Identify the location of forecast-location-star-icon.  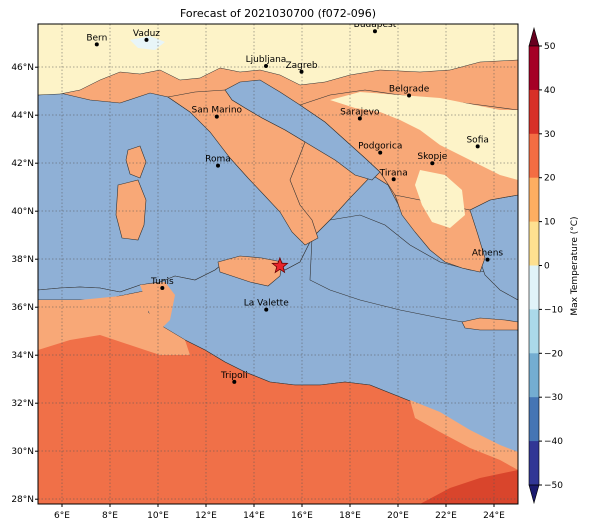
(280, 265).